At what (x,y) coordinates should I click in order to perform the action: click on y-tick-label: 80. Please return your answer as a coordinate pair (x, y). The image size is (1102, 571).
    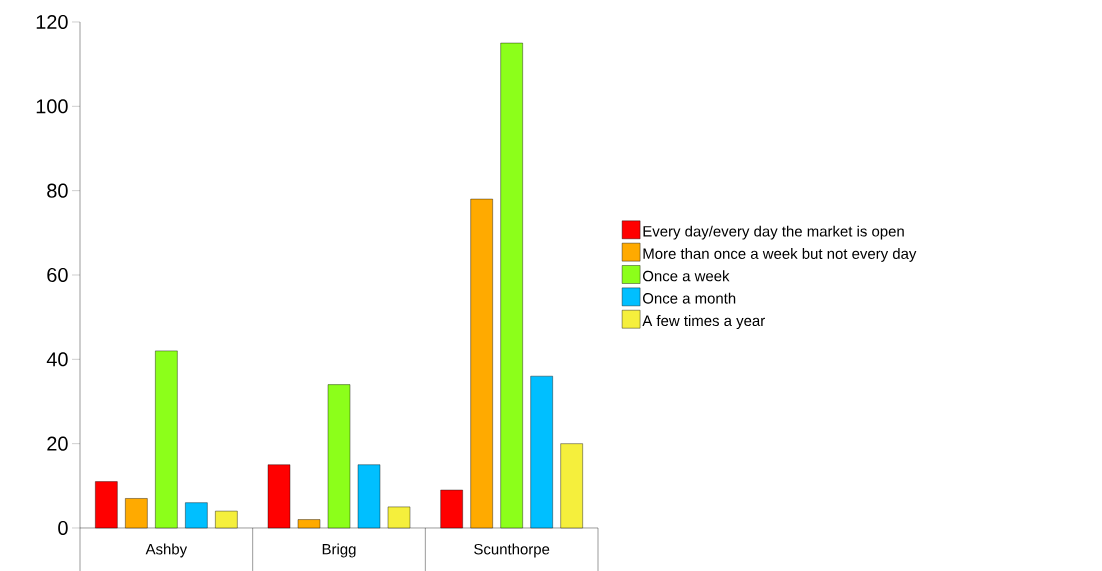
    Looking at the image, I should click on (57, 190).